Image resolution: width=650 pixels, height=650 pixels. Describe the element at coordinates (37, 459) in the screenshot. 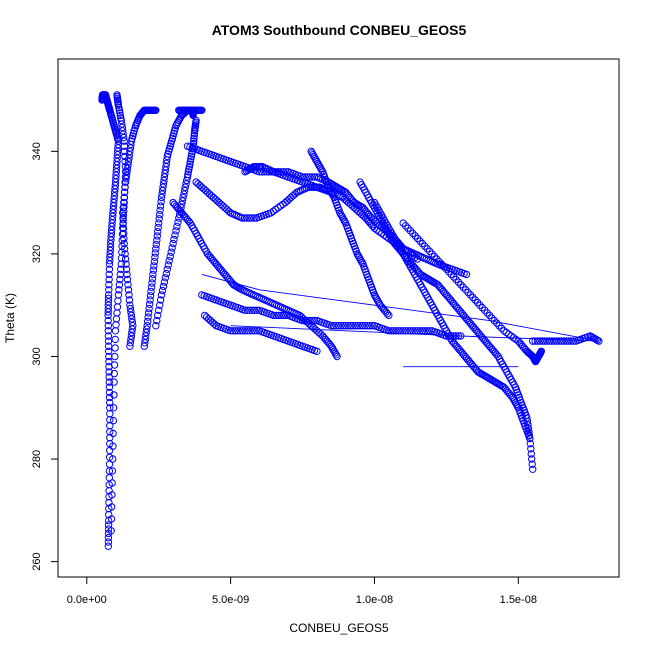

I see `y-tick-label: 280` at that location.